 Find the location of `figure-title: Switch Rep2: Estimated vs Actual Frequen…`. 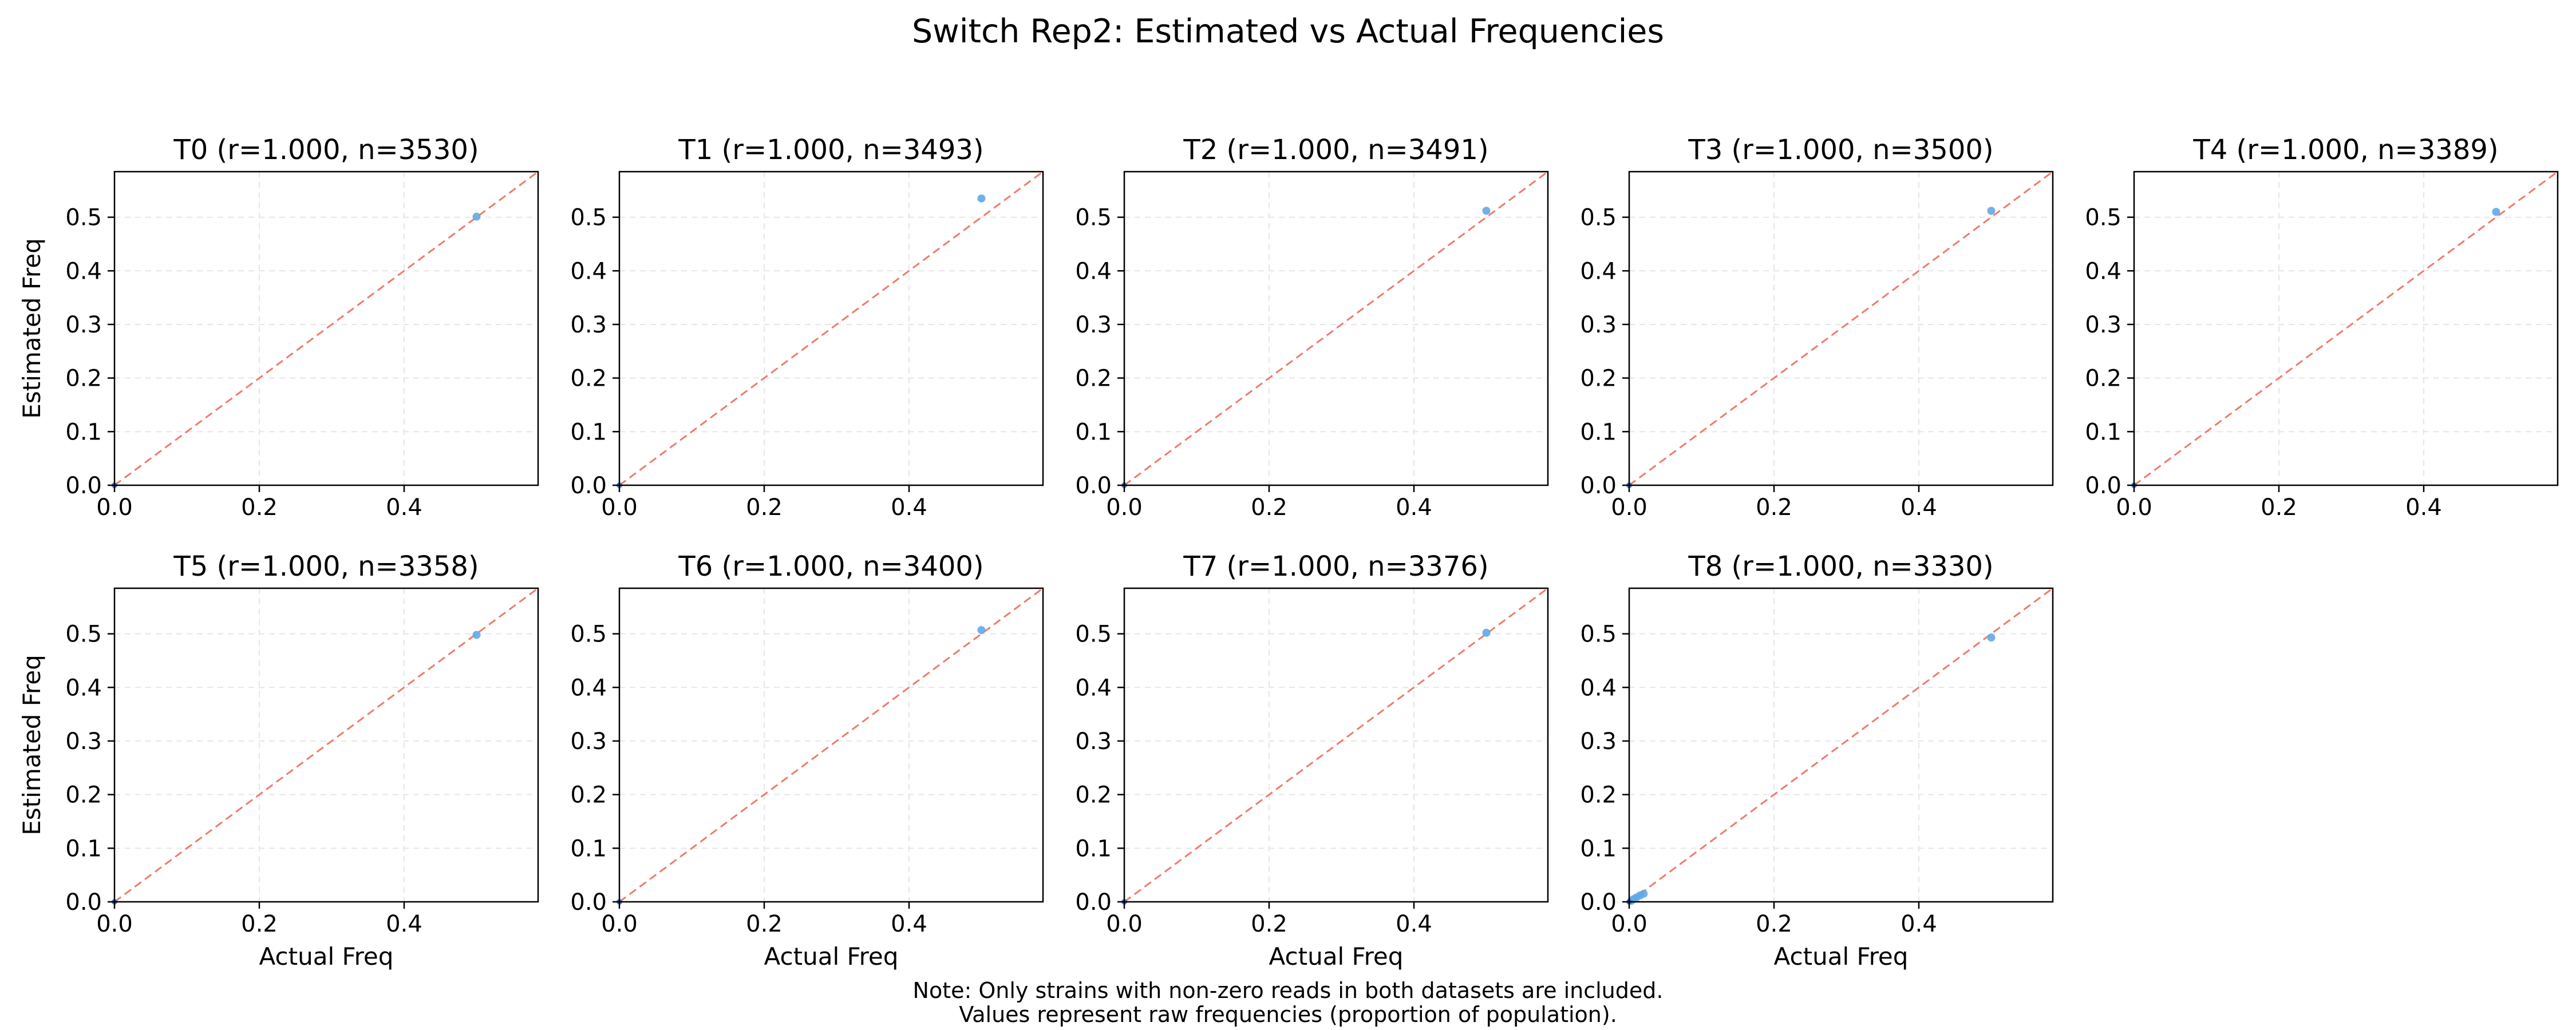

figure-title: Switch Rep2: Estimated vs Actual Frequen… is located at coordinates (1288, 31).